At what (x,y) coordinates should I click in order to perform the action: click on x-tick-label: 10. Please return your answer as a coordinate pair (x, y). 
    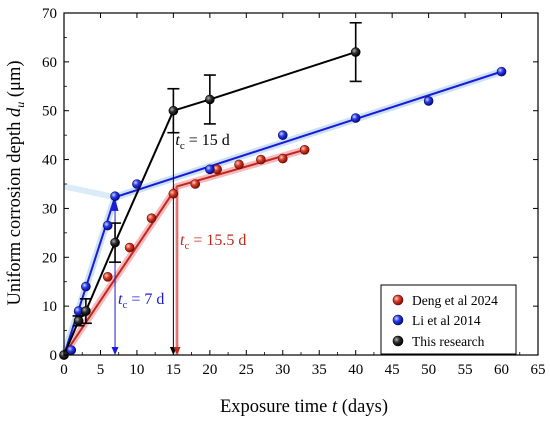
    Looking at the image, I should click on (136, 370).